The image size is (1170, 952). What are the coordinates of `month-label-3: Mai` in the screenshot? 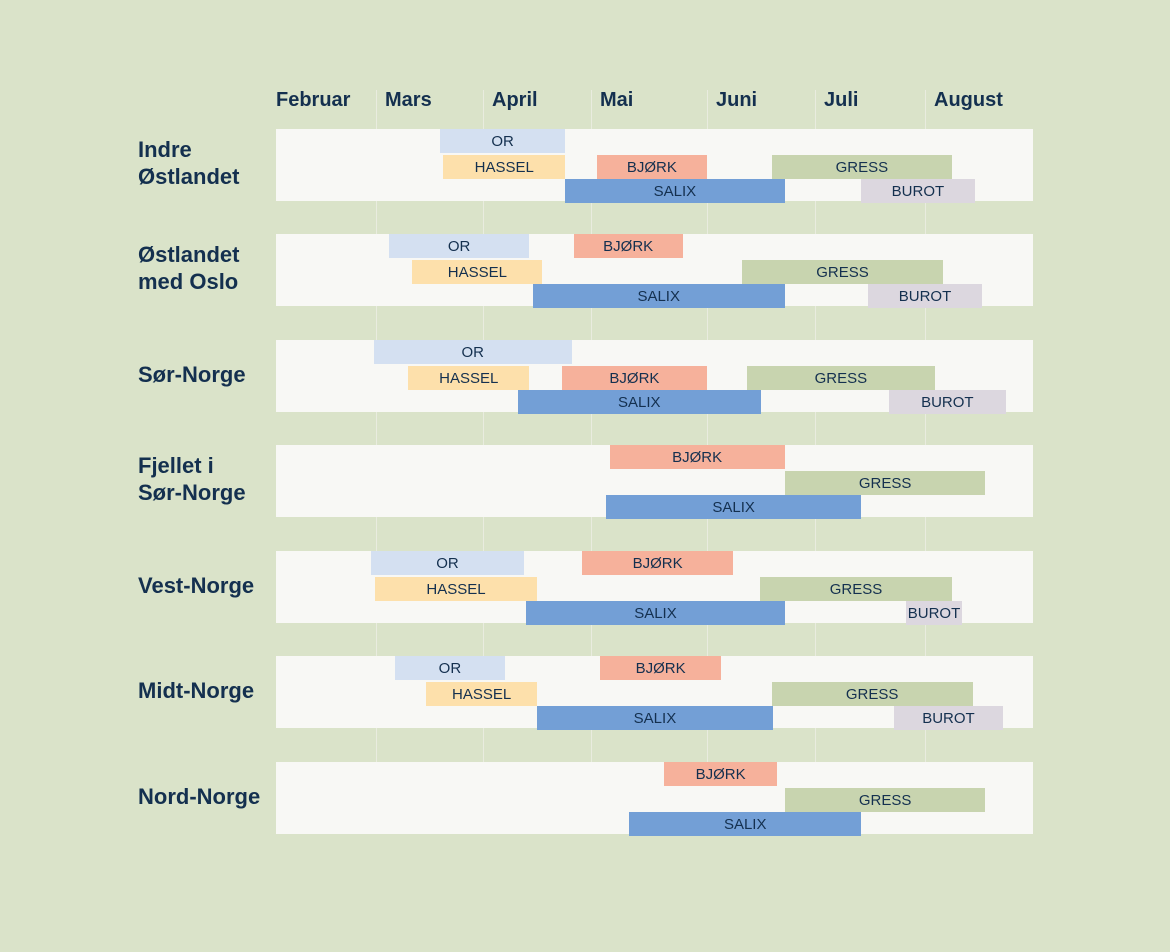 It's located at (617, 100).